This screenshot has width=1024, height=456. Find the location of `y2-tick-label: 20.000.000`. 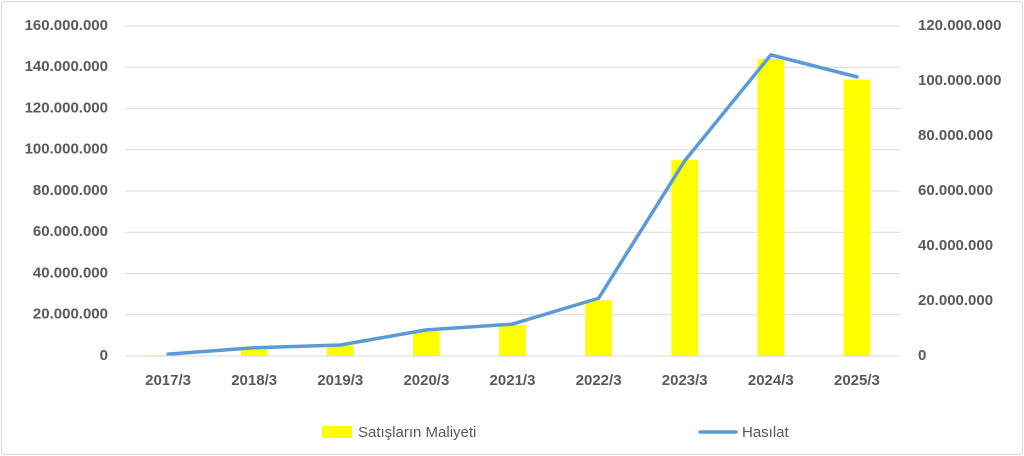

y2-tick-label: 20.000.000 is located at coordinates (955, 300).